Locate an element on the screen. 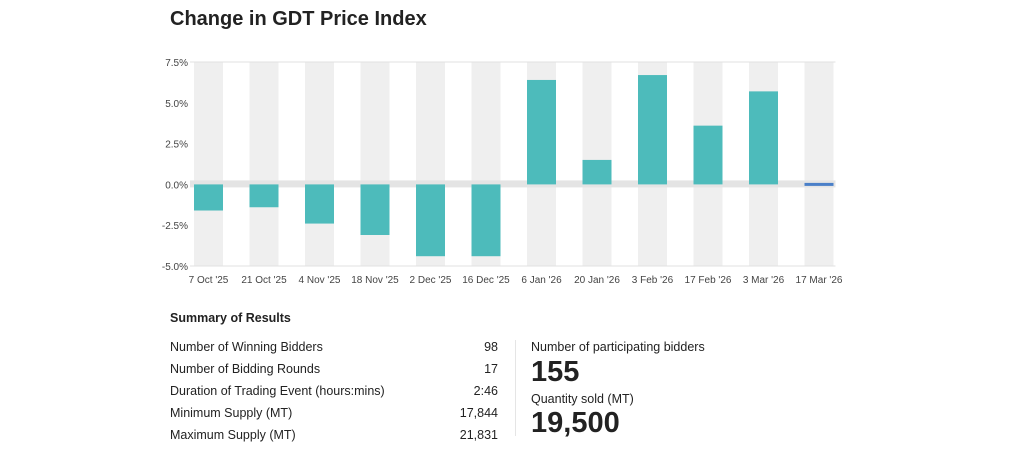 Image resolution: width=1026 pixels, height=466 pixels. participating-bidders-value: 155 is located at coordinates (555, 372).